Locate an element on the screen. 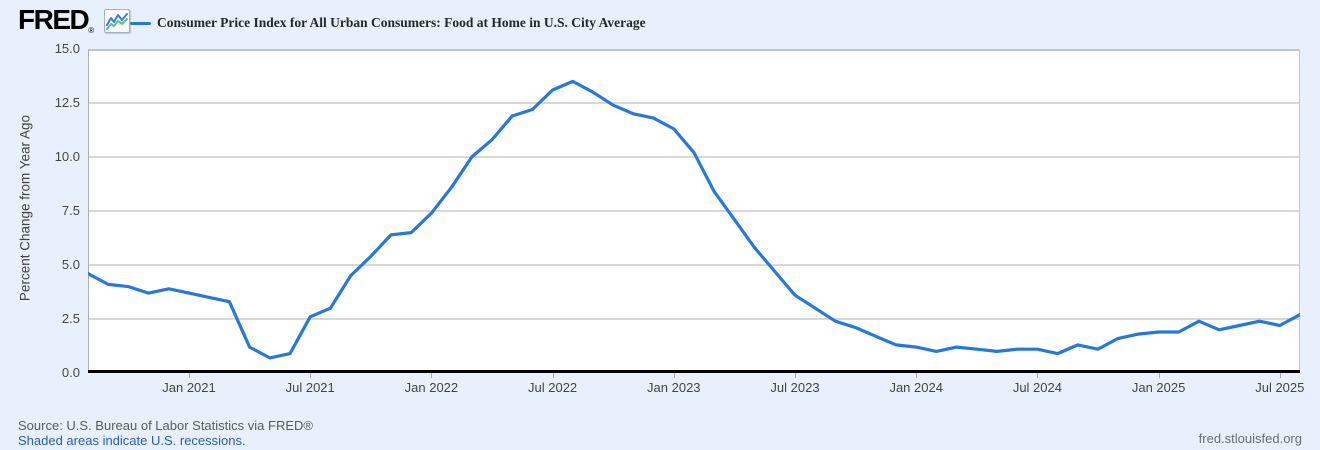 The width and height of the screenshot is (1320, 450). x-tick-label: Jul 2024 is located at coordinates (1037, 387).